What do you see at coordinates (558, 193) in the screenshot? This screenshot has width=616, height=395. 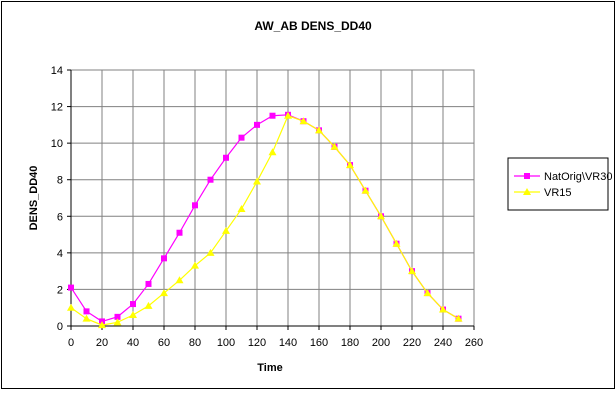 I see `legend-label: VR15` at bounding box center [558, 193].